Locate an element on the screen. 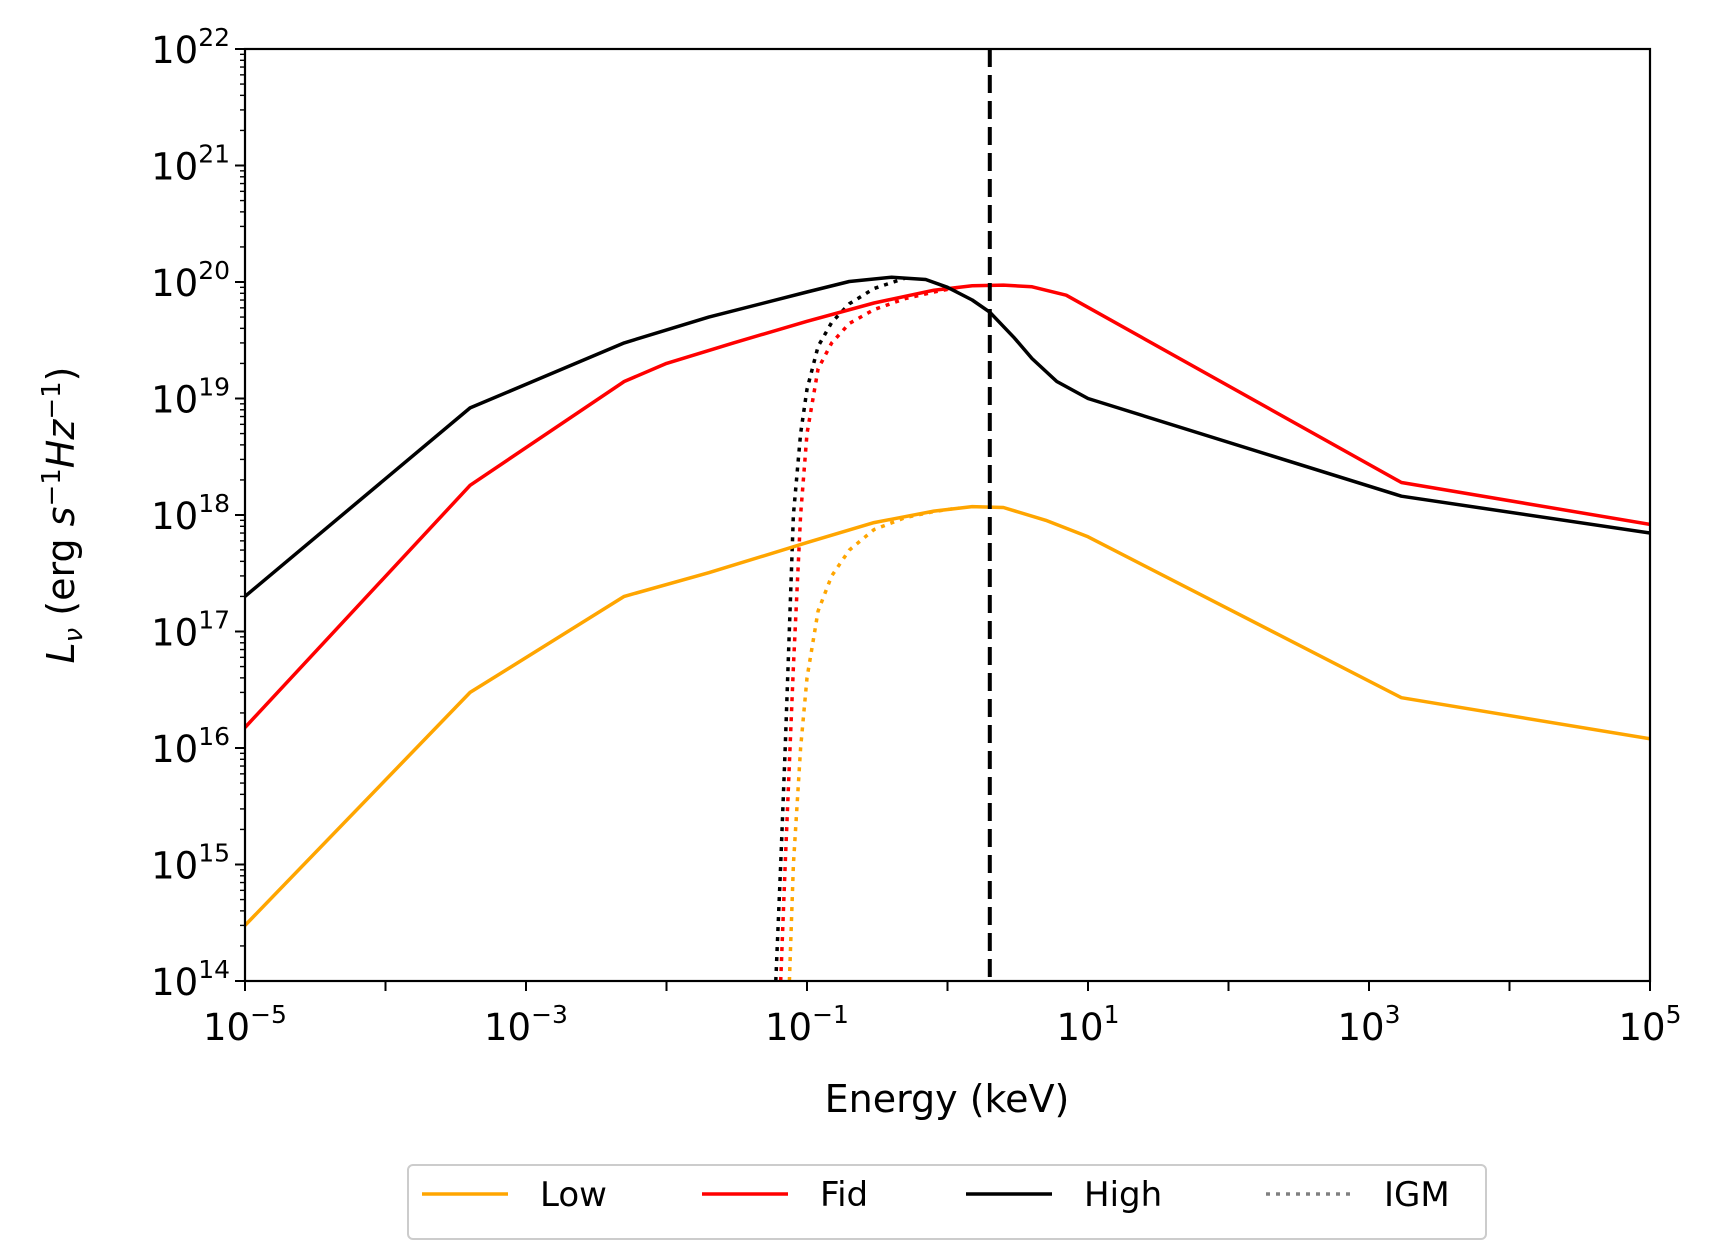 This screenshot has height=1259, width=1711. y-label-base: L is located at coordinates (61, 652).